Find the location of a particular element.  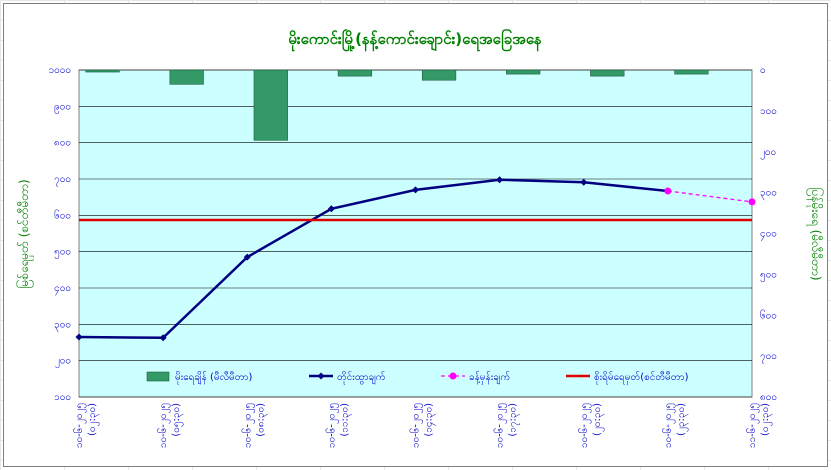

x-tick-label: ၁၀-၆-၂၀၂၅ (၁၁:၃၀) is located at coordinates (338, 425).